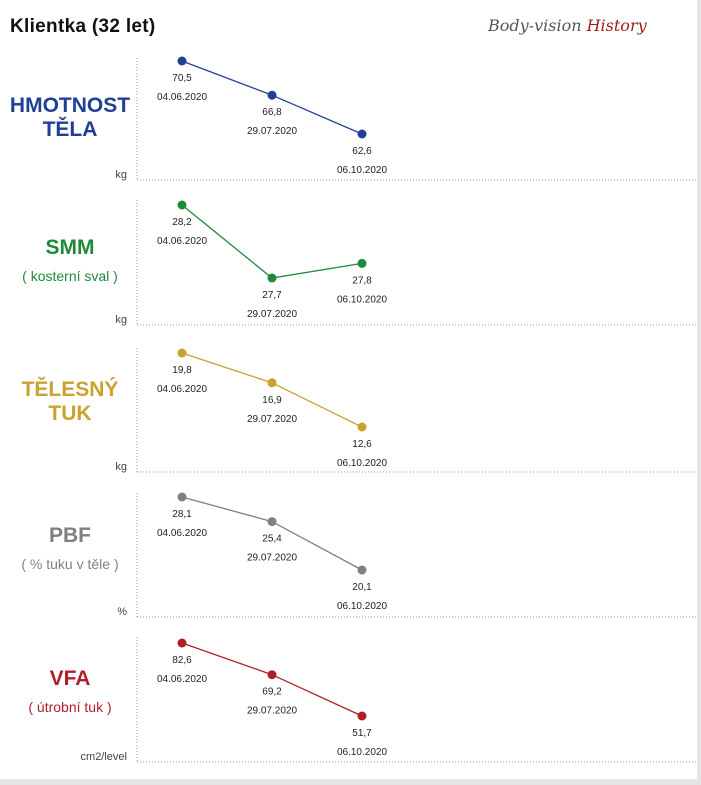 This screenshot has height=785, width=701. What do you see at coordinates (83, 26) in the screenshot?
I see `page-title: Klientka (32 let)` at bounding box center [83, 26].